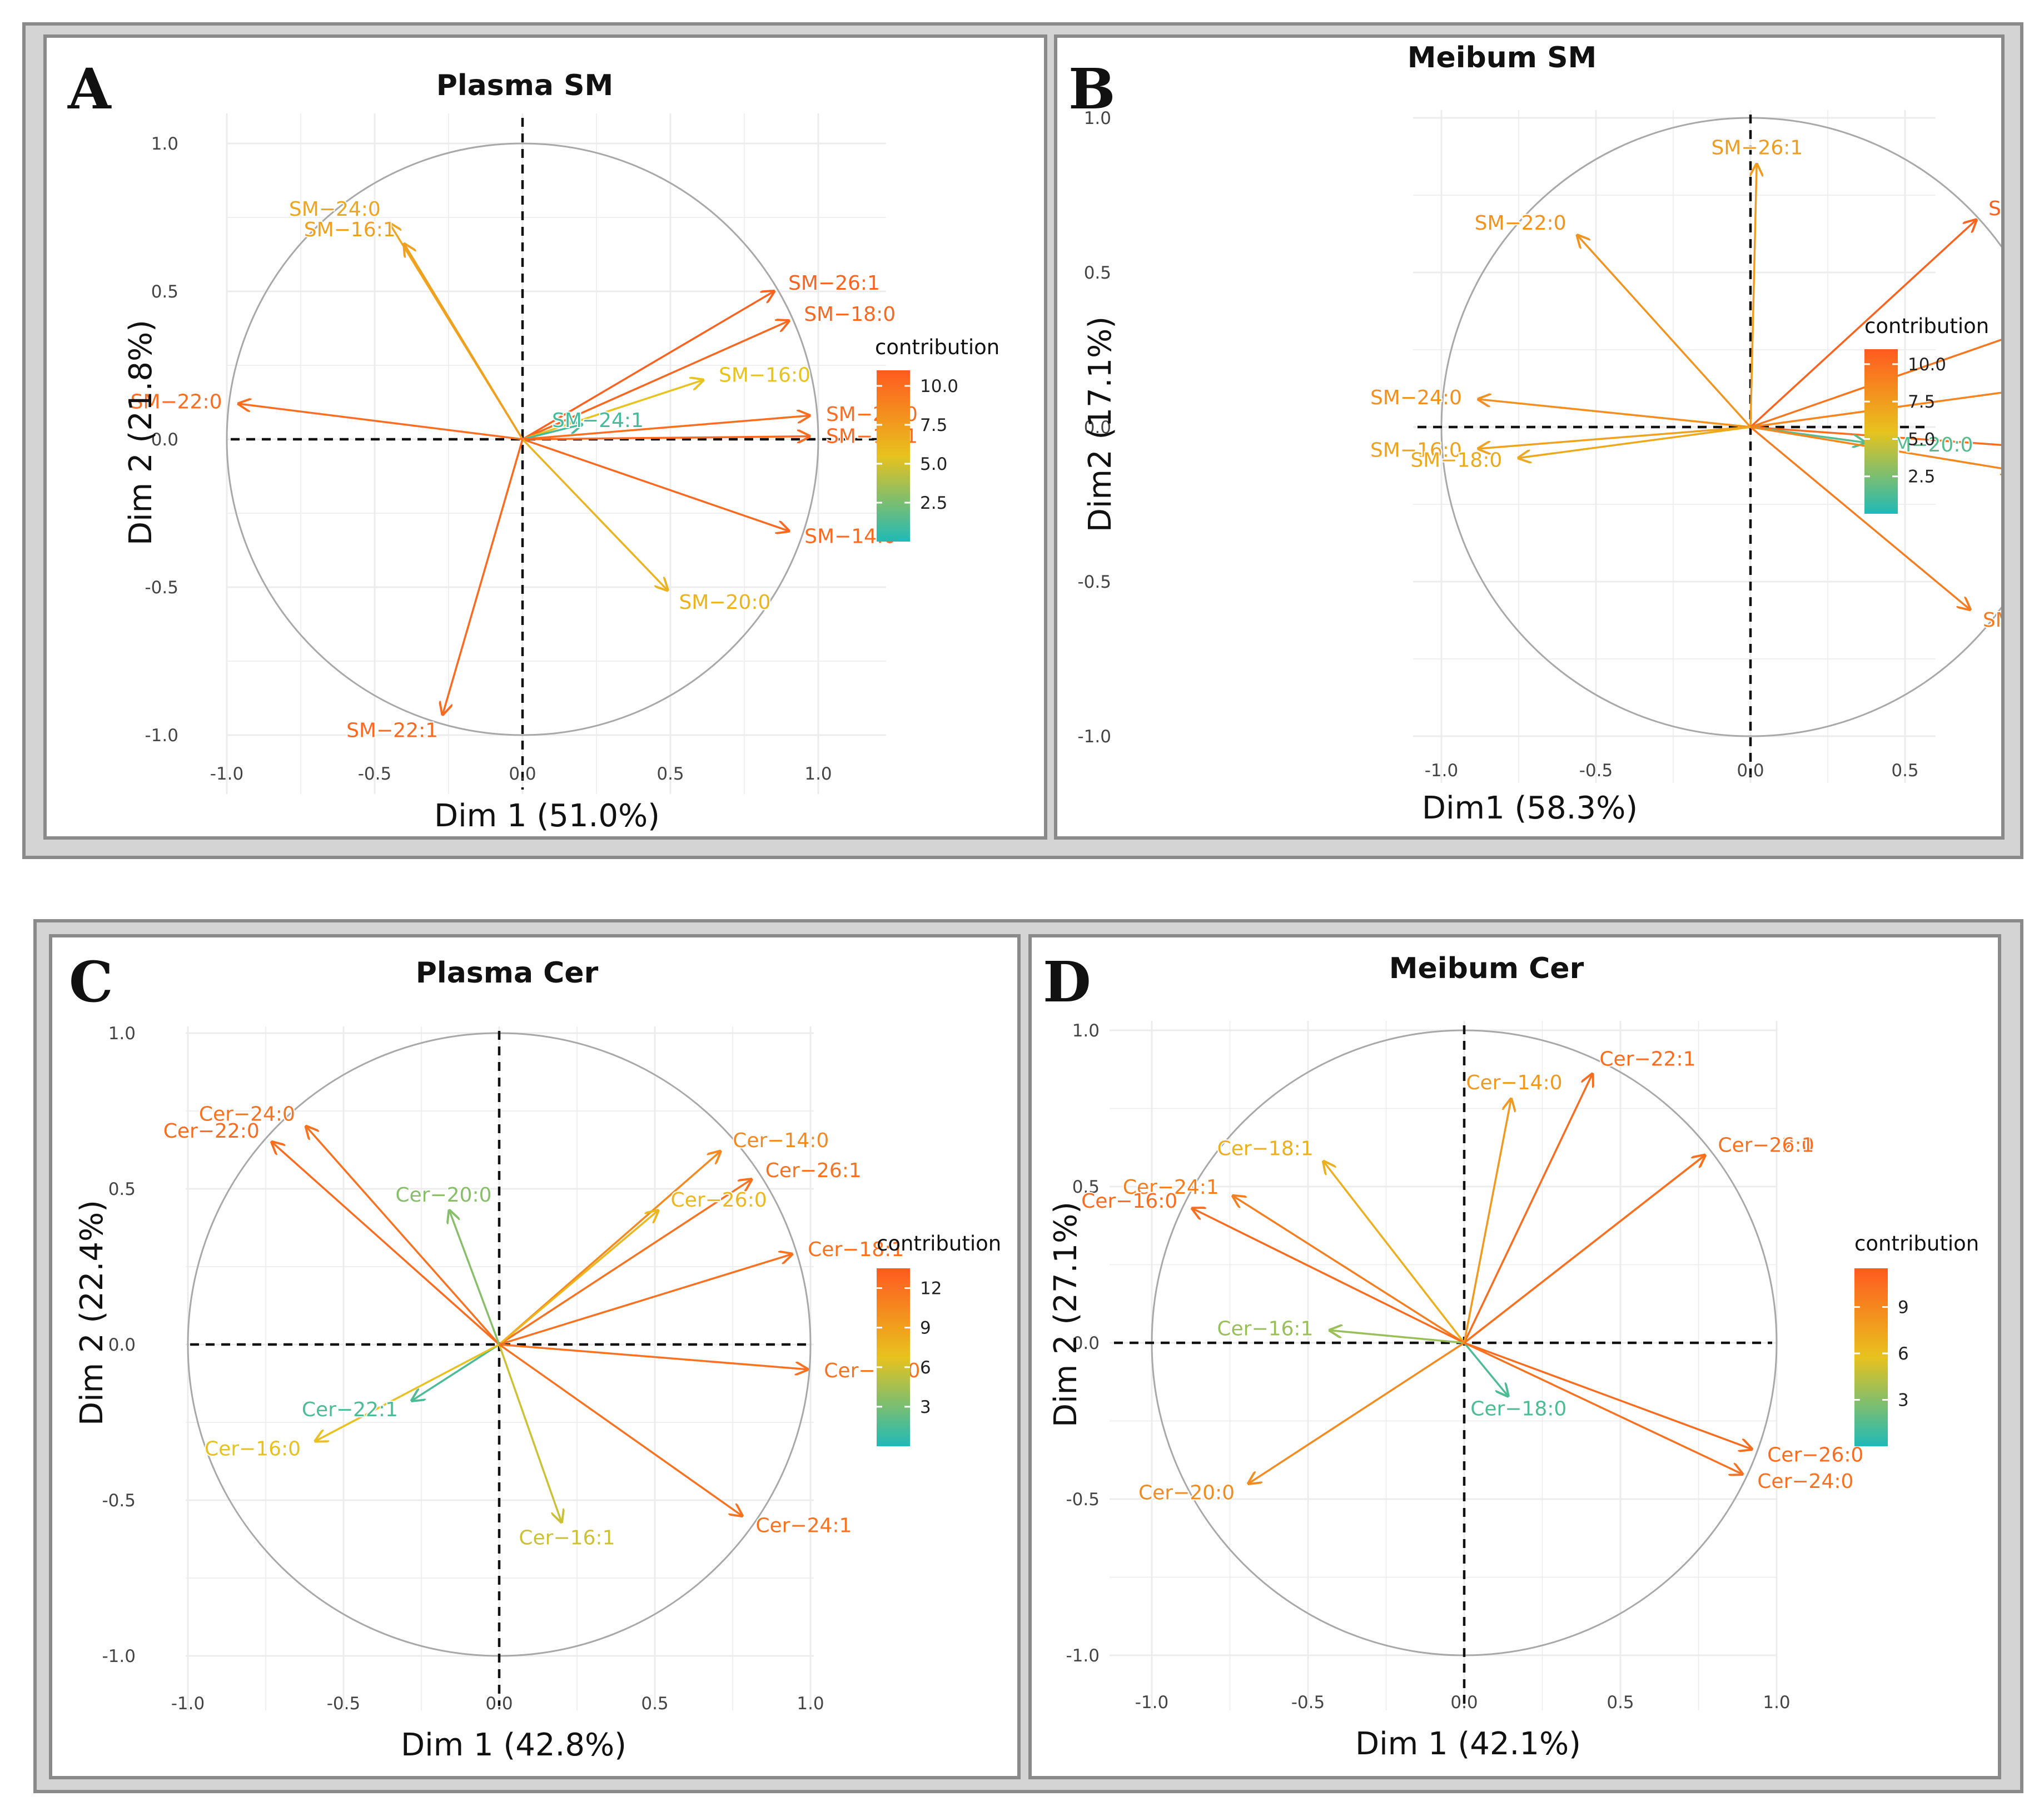 This screenshot has height=1806, width=2044. What do you see at coordinates (92, 1312) in the screenshot?
I see `y-axis-label: Dim 2 (22.4%)` at bounding box center [92, 1312].